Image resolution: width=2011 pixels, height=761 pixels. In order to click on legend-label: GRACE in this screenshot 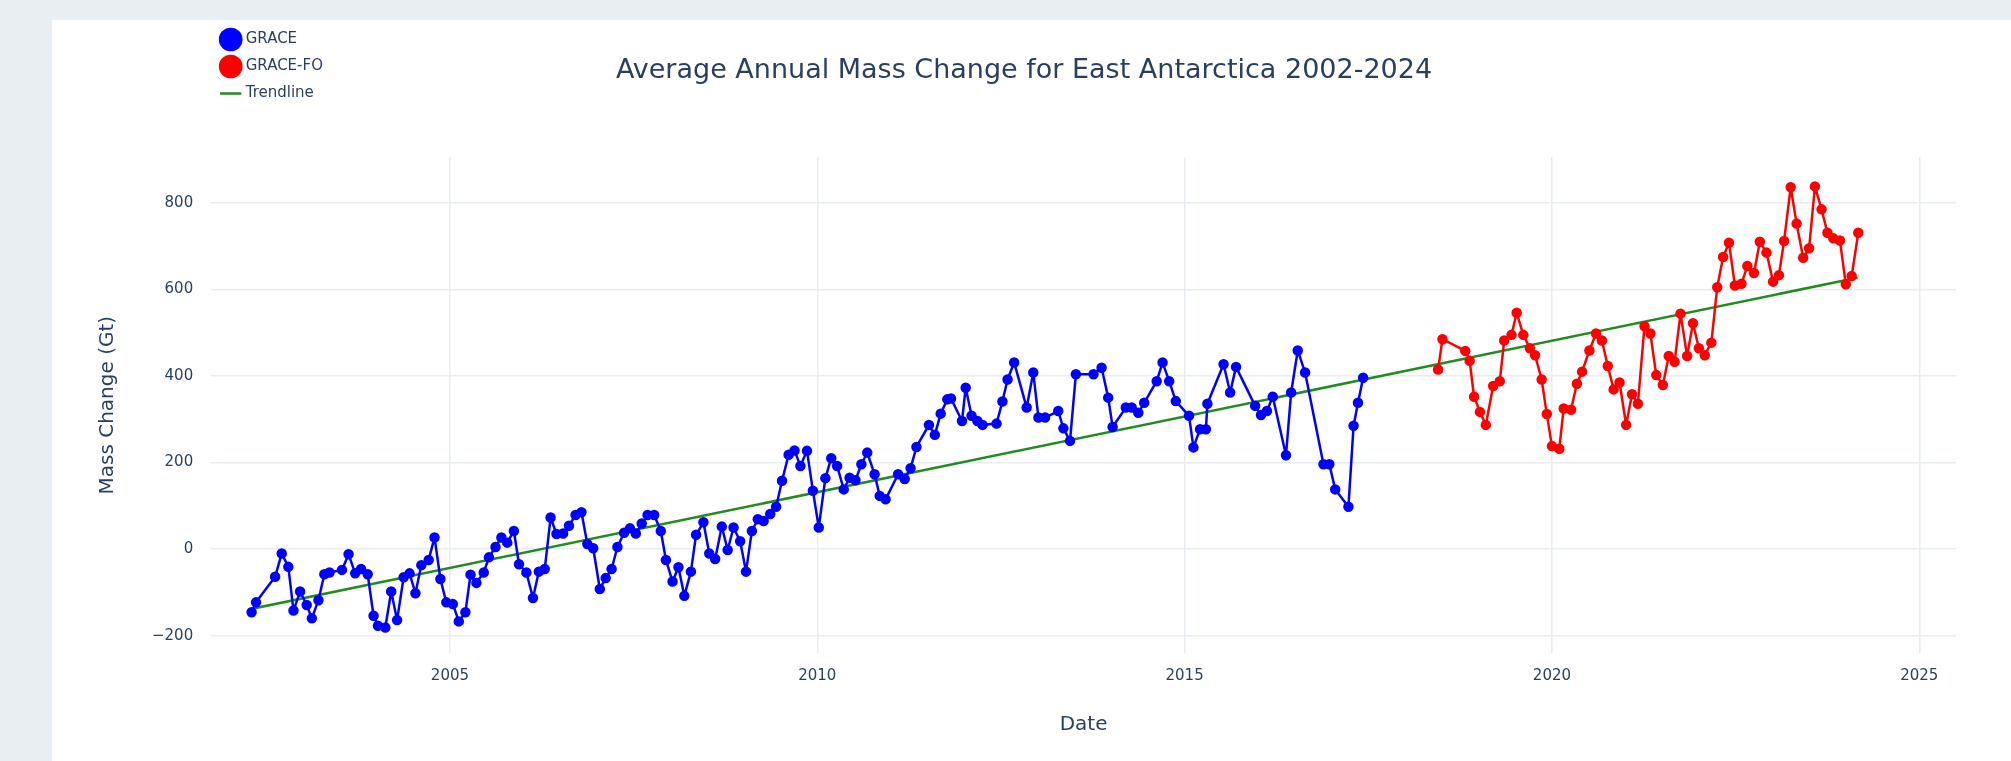, I will do `click(271, 38)`.